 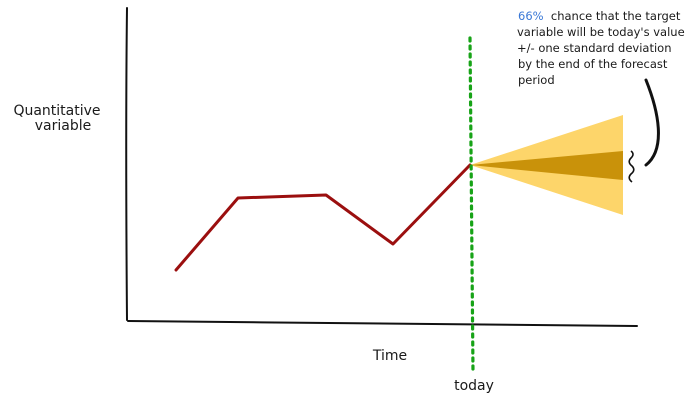 I want to click on annotation-line1: 66% chance that the target, so click(x=599, y=16).